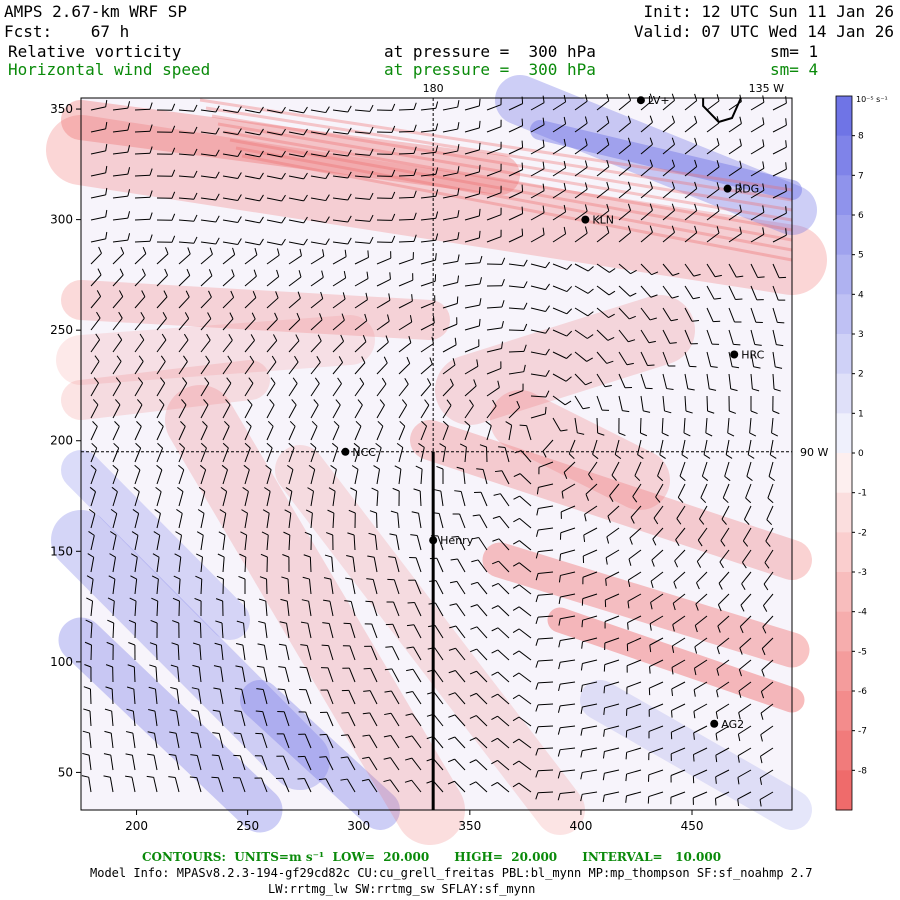 This screenshot has width=900, height=900. I want to click on colorbar-segment, so click(844, 790).